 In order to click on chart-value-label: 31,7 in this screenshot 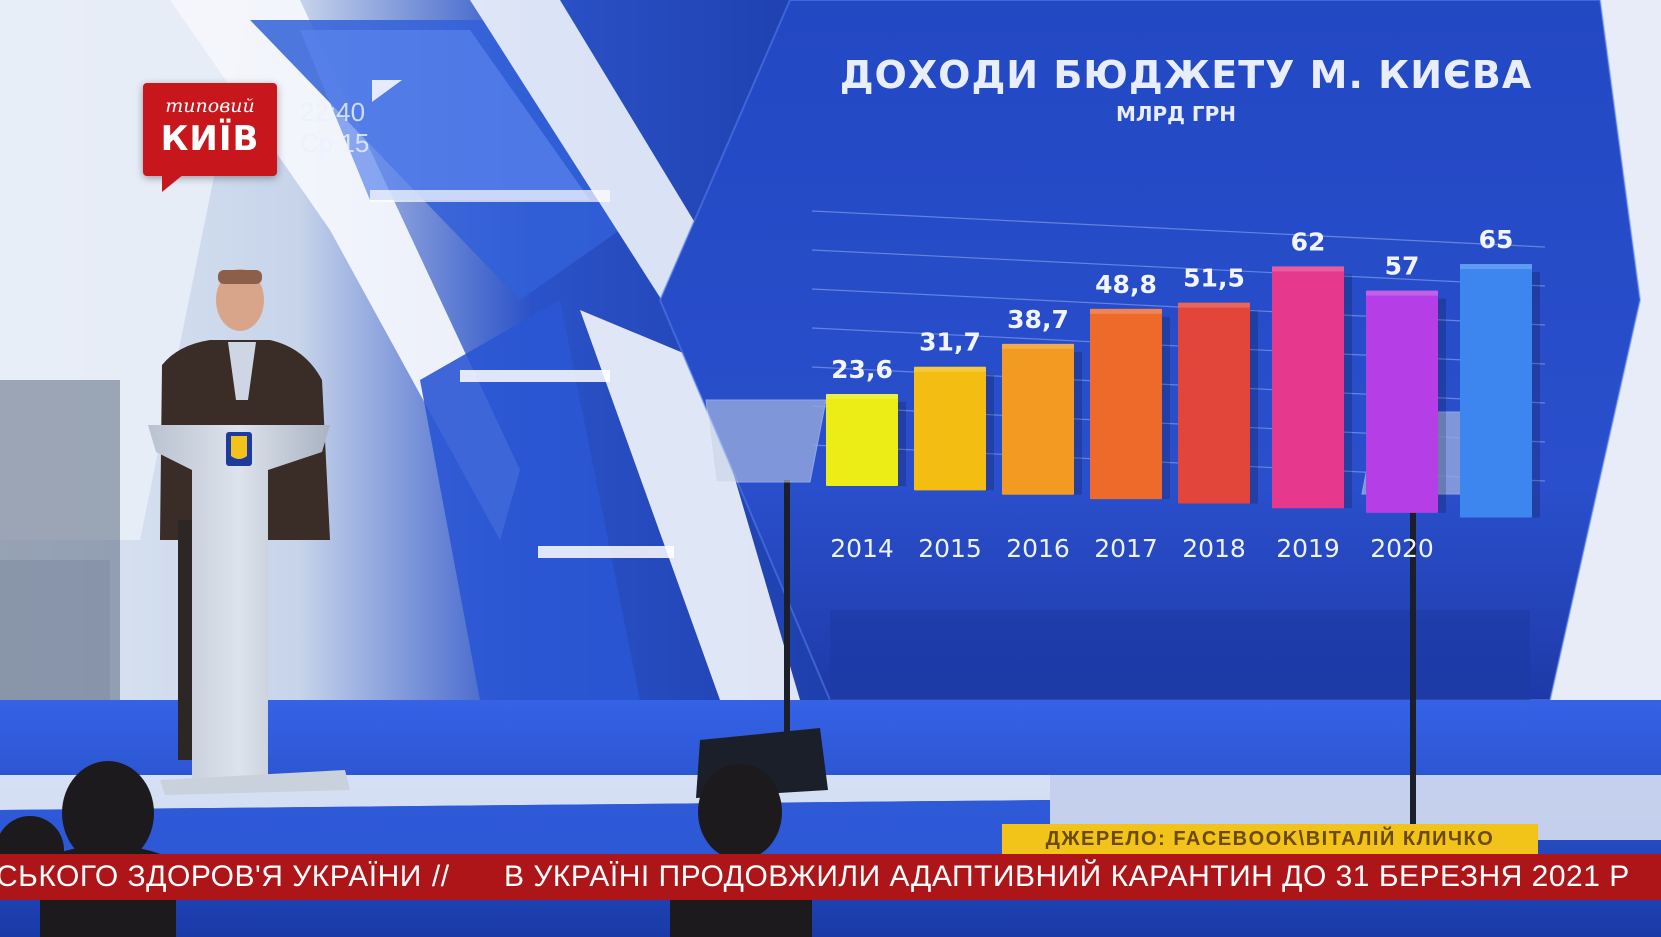, I will do `click(950, 342)`.